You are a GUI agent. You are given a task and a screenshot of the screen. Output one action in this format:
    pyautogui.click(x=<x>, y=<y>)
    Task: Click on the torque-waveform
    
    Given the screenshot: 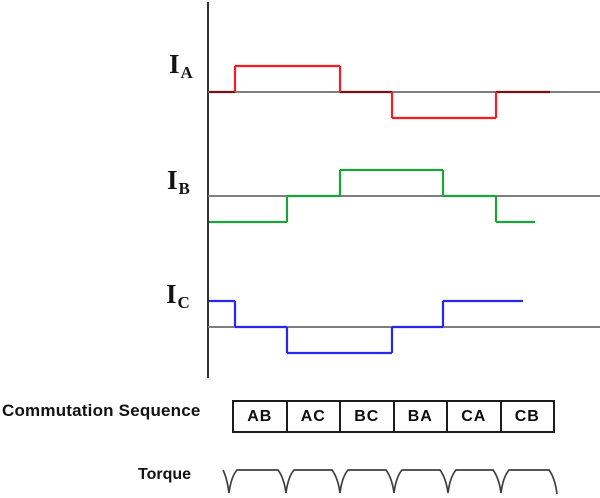 What is the action you would take?
    pyautogui.click(x=390, y=482)
    